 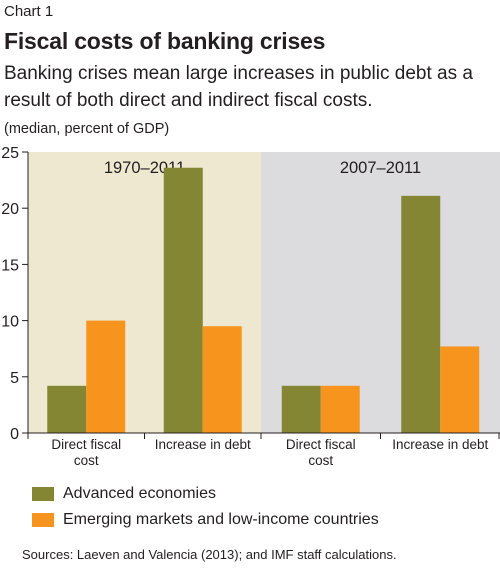 I want to click on y-tick-label: 0, so click(x=14, y=434).